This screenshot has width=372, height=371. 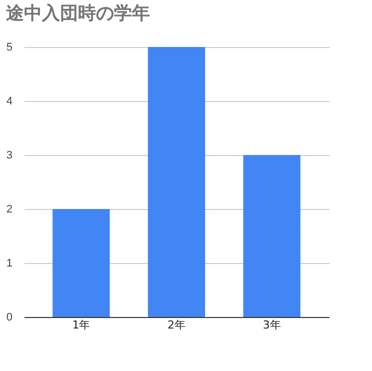 What do you see at coordinates (81, 325) in the screenshot?
I see `x-tick-label: 1年` at bounding box center [81, 325].